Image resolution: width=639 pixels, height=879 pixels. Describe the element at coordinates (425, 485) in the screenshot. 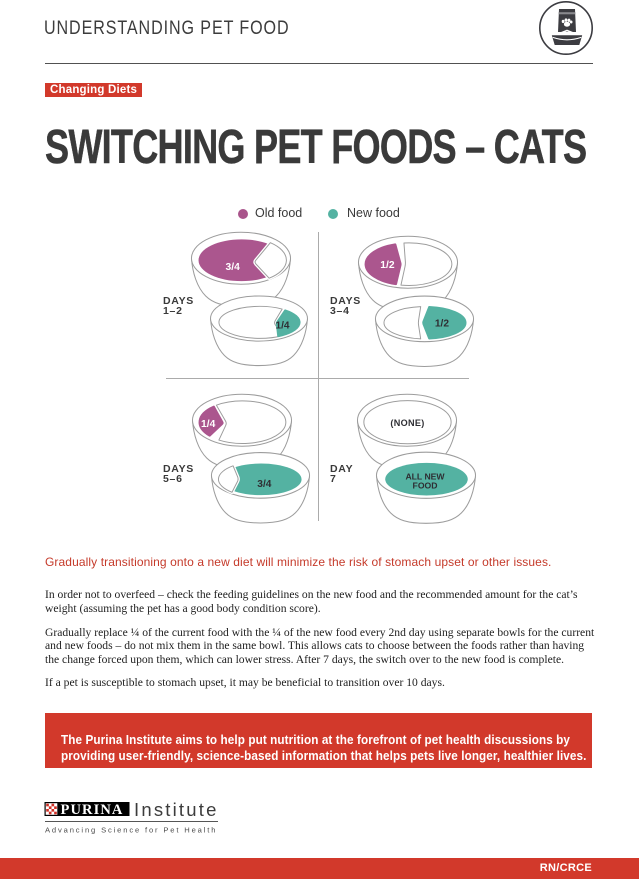

I see `svg-text: FOOD` at that location.